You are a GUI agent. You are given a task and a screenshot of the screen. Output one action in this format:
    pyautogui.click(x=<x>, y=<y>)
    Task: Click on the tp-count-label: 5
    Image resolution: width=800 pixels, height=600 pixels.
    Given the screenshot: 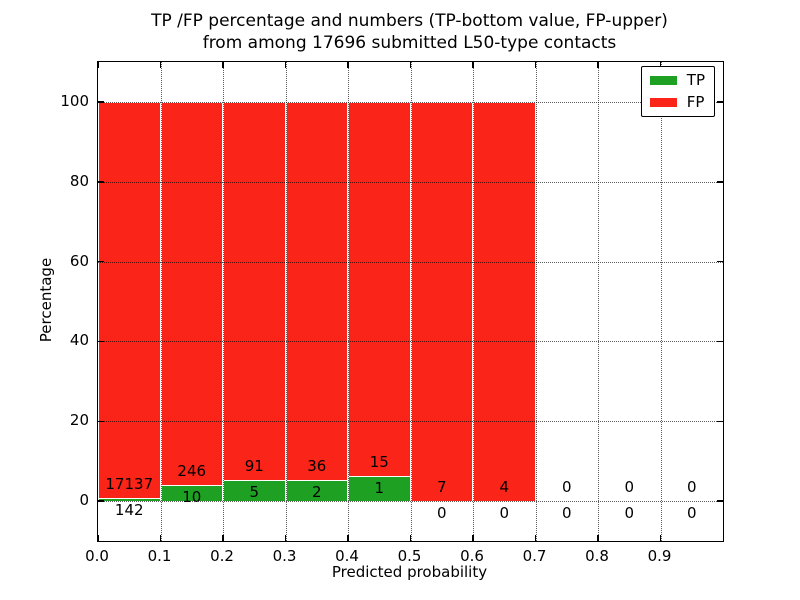 What is the action you would take?
    pyautogui.click(x=254, y=492)
    